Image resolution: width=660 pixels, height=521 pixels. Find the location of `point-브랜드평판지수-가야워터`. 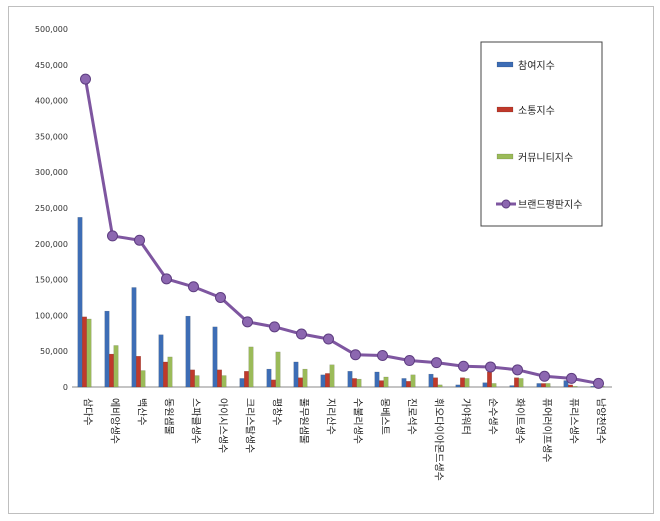

point-브랜드평판지수-가야워터 is located at coordinates (463, 366).